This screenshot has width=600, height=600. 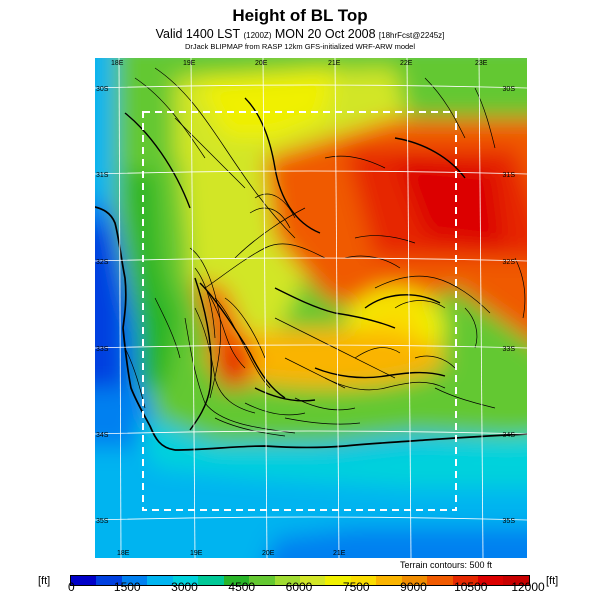 What do you see at coordinates (102, 89) in the screenshot?
I see `lat-label-left-30s: 30S` at bounding box center [102, 89].